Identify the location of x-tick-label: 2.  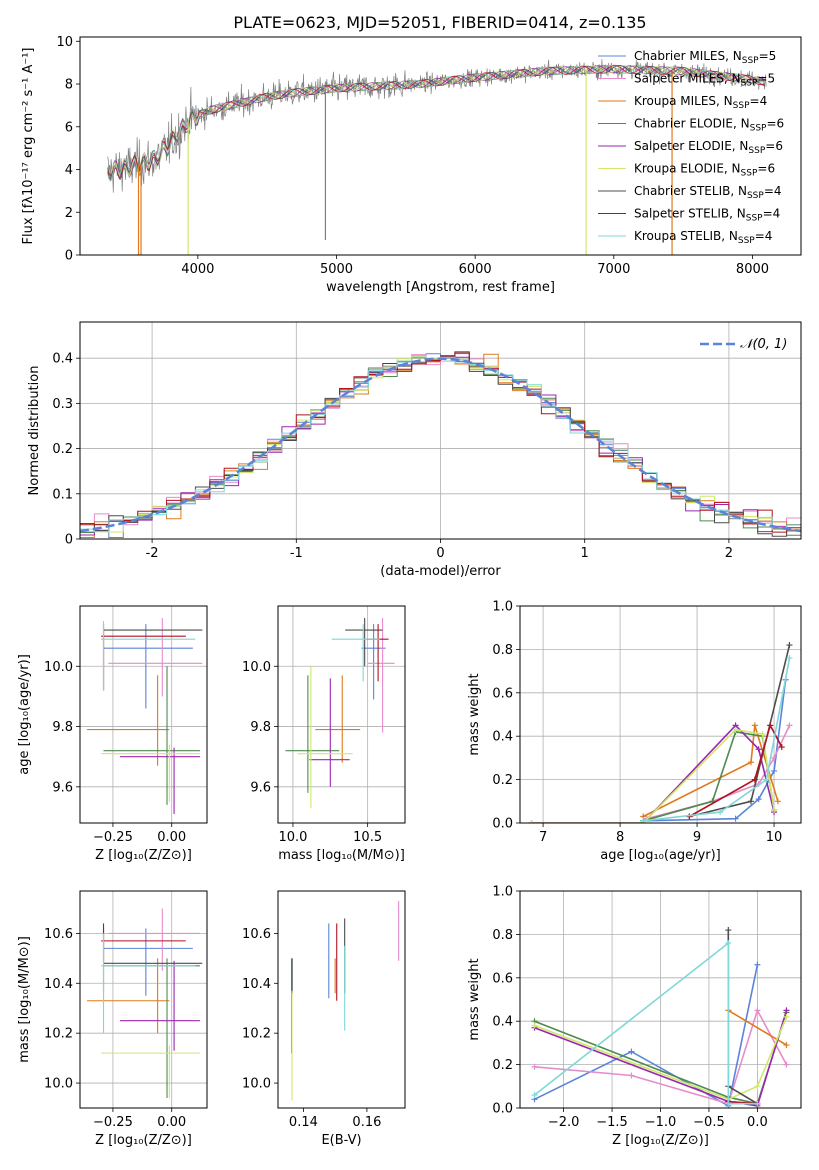
(729, 553).